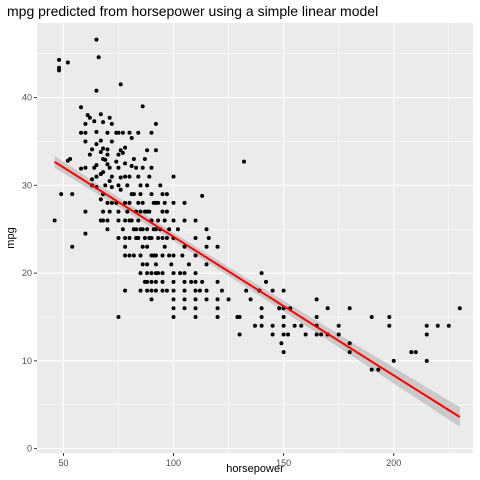 The width and height of the screenshot is (480, 480). I want to click on y-tick-label: 0, so click(29, 449).